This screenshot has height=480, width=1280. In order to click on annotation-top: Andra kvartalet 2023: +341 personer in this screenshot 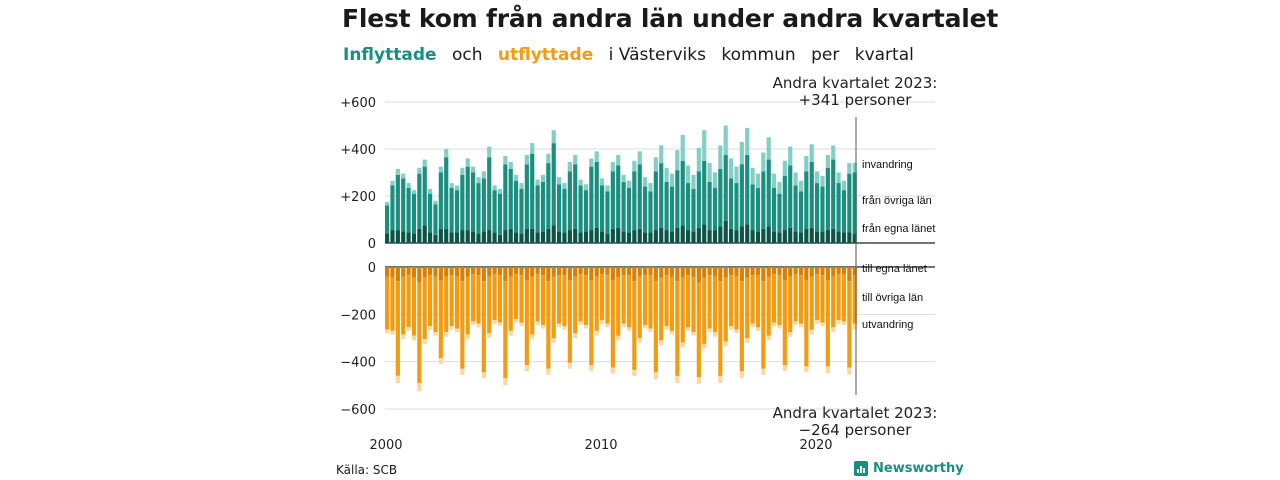, I will do `click(855, 92)`.